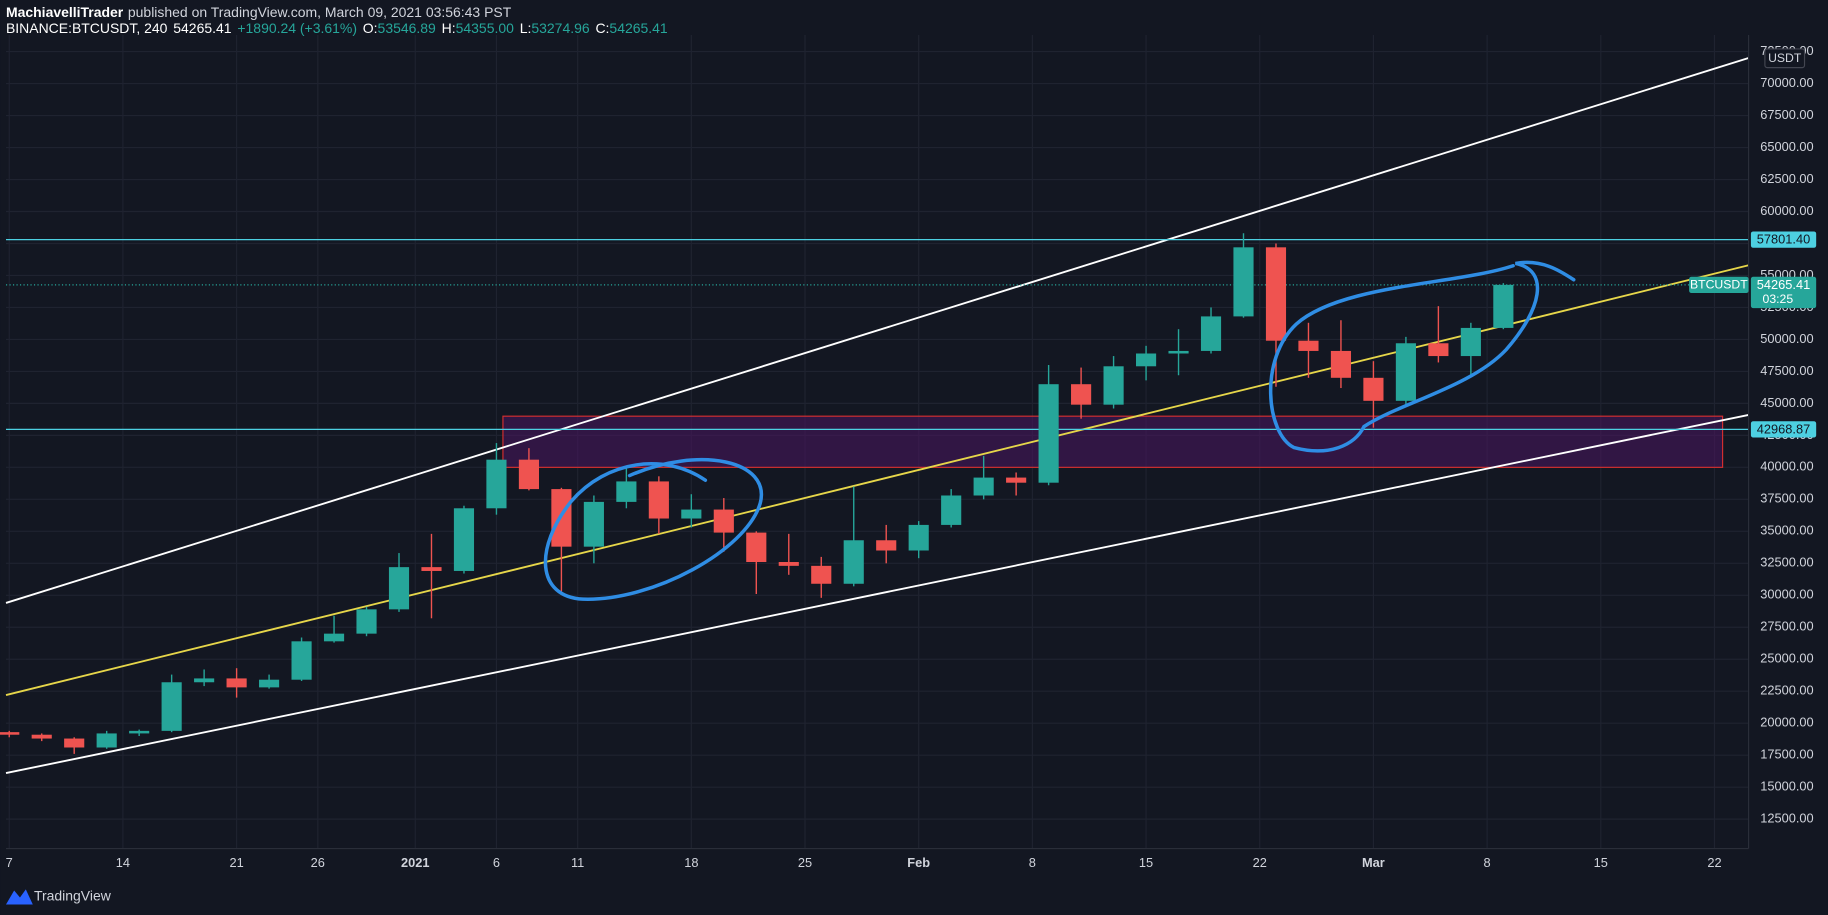  Describe the element at coordinates (918, 862) in the screenshot. I see `x-tick-label: Feb` at that location.